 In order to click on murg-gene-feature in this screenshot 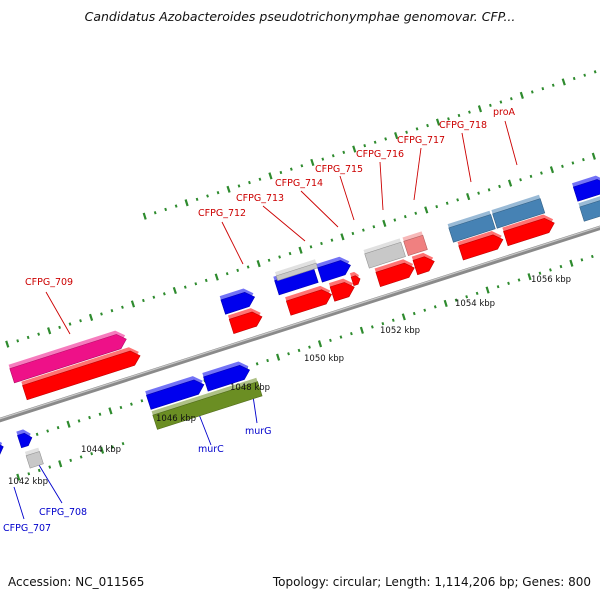, I will do `click(226, 376)`.